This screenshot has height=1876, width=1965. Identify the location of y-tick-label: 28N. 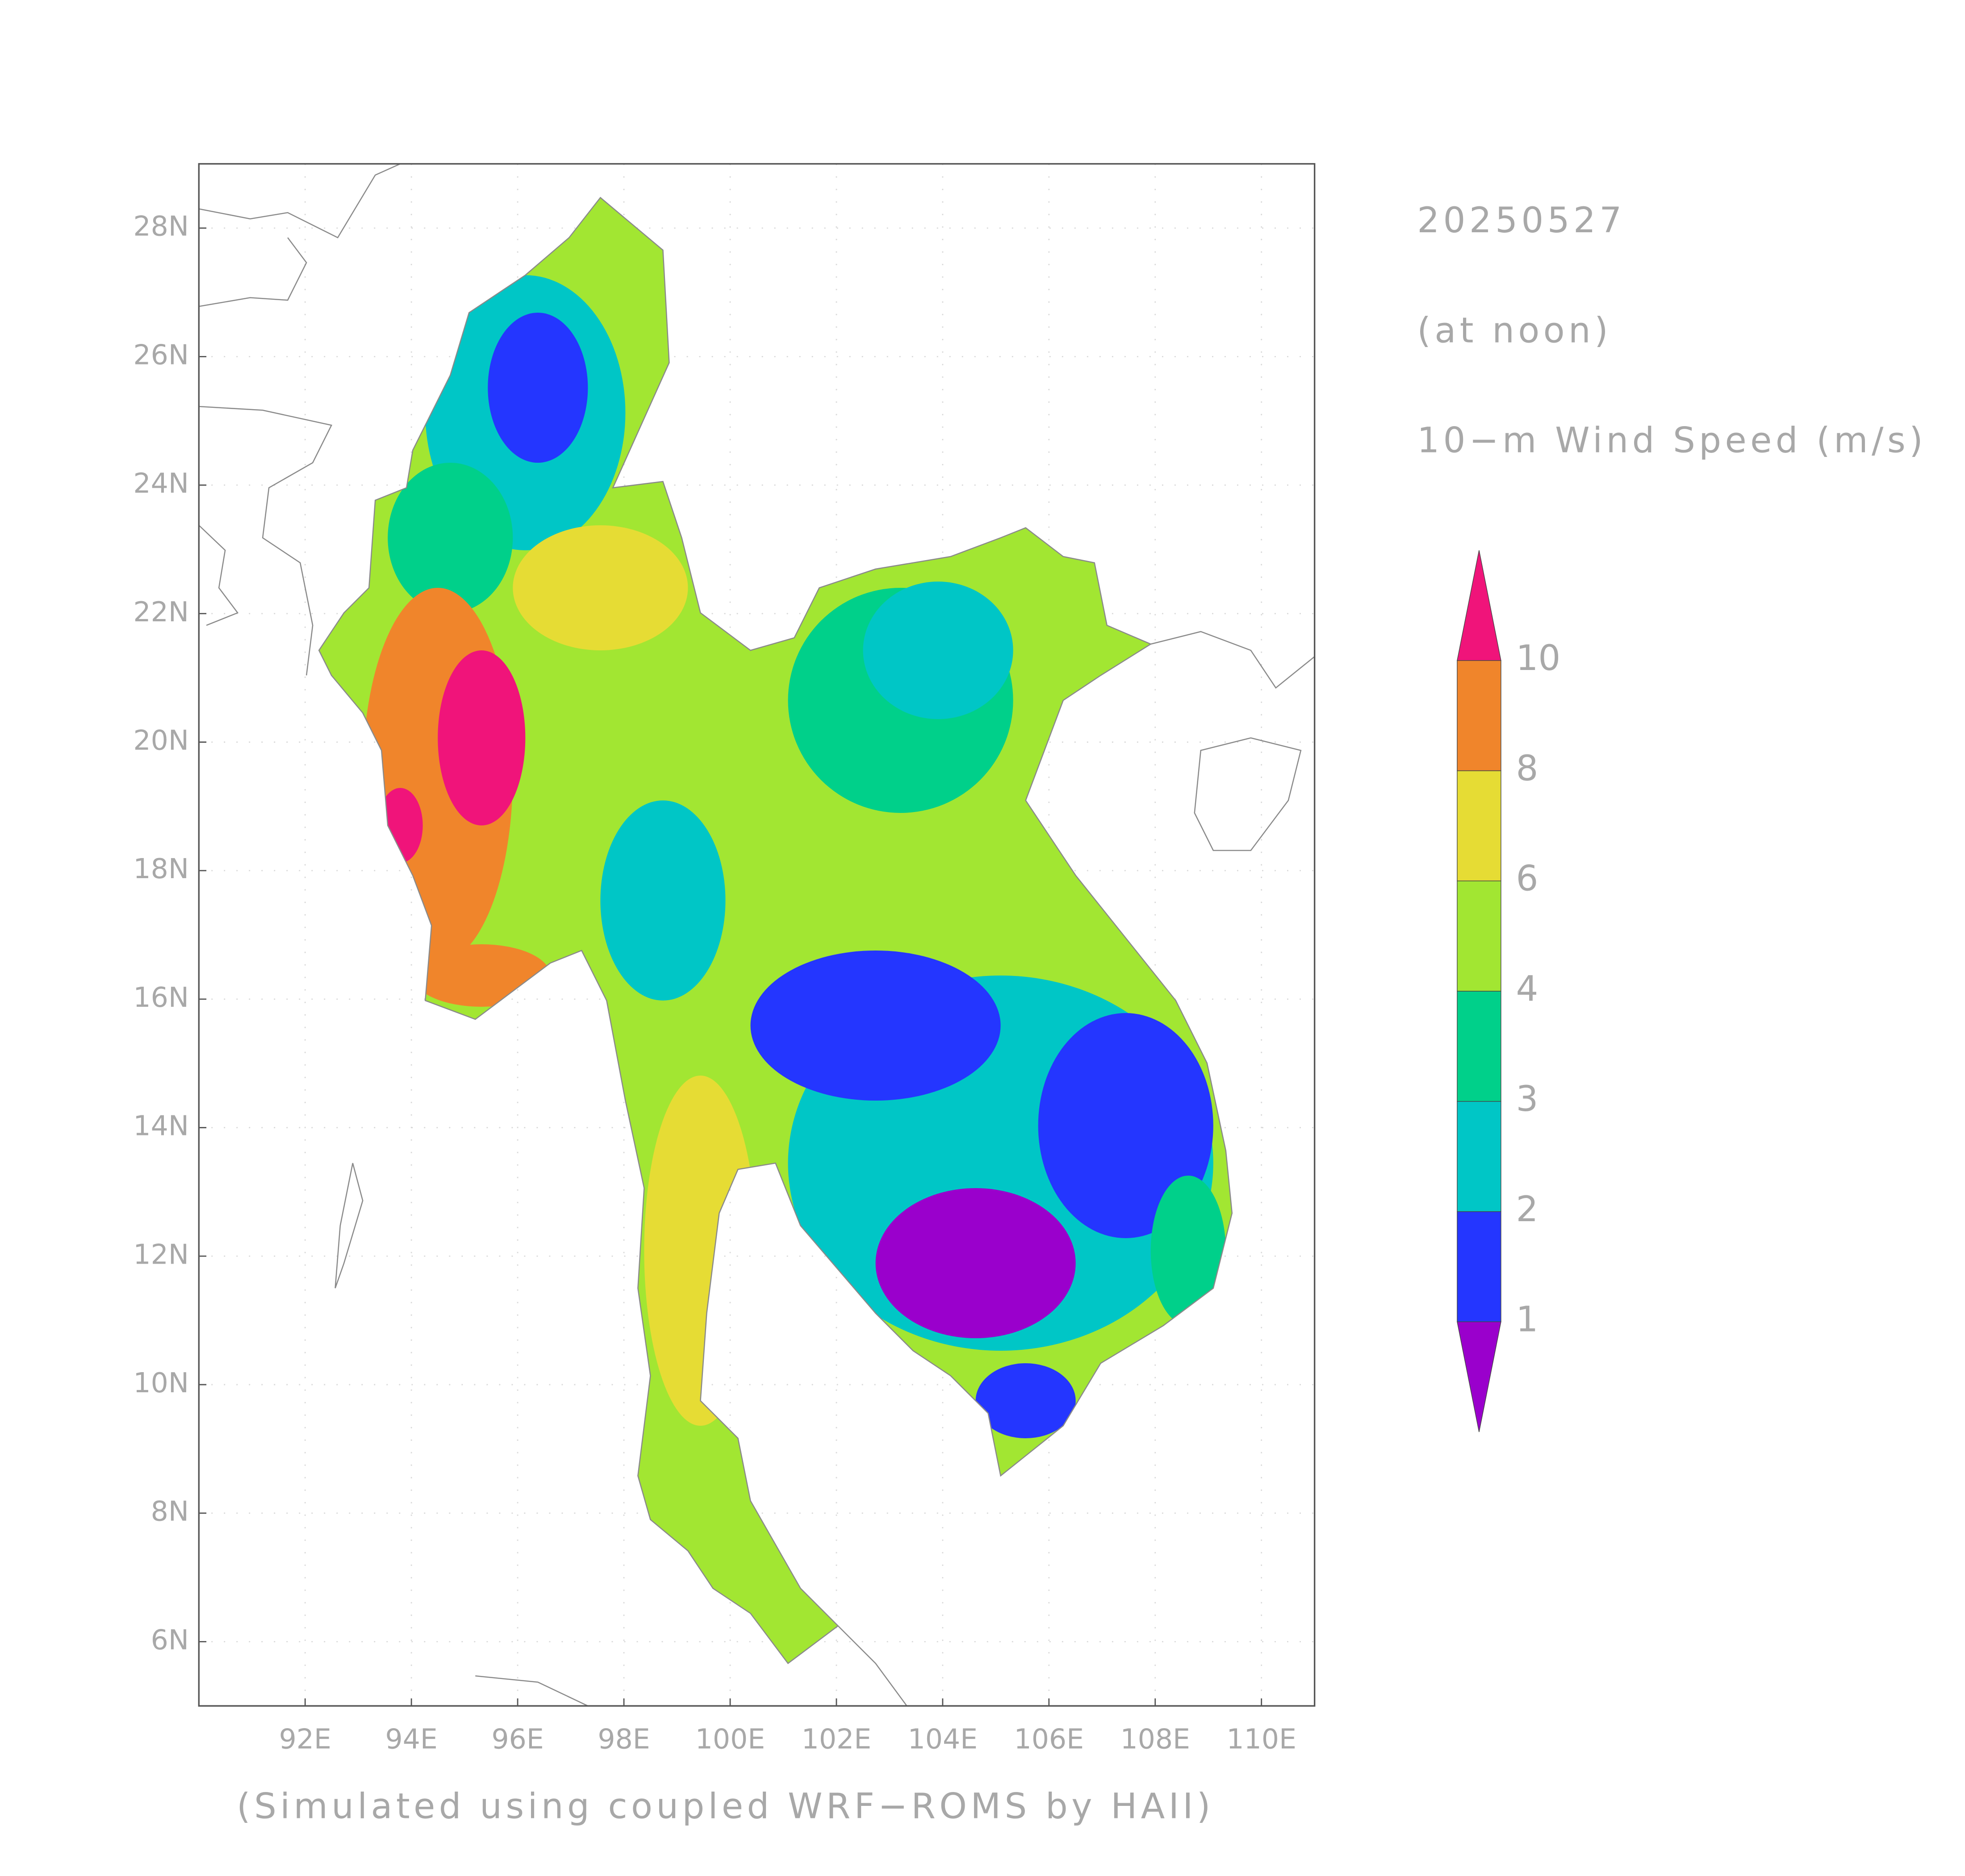
(160, 226).